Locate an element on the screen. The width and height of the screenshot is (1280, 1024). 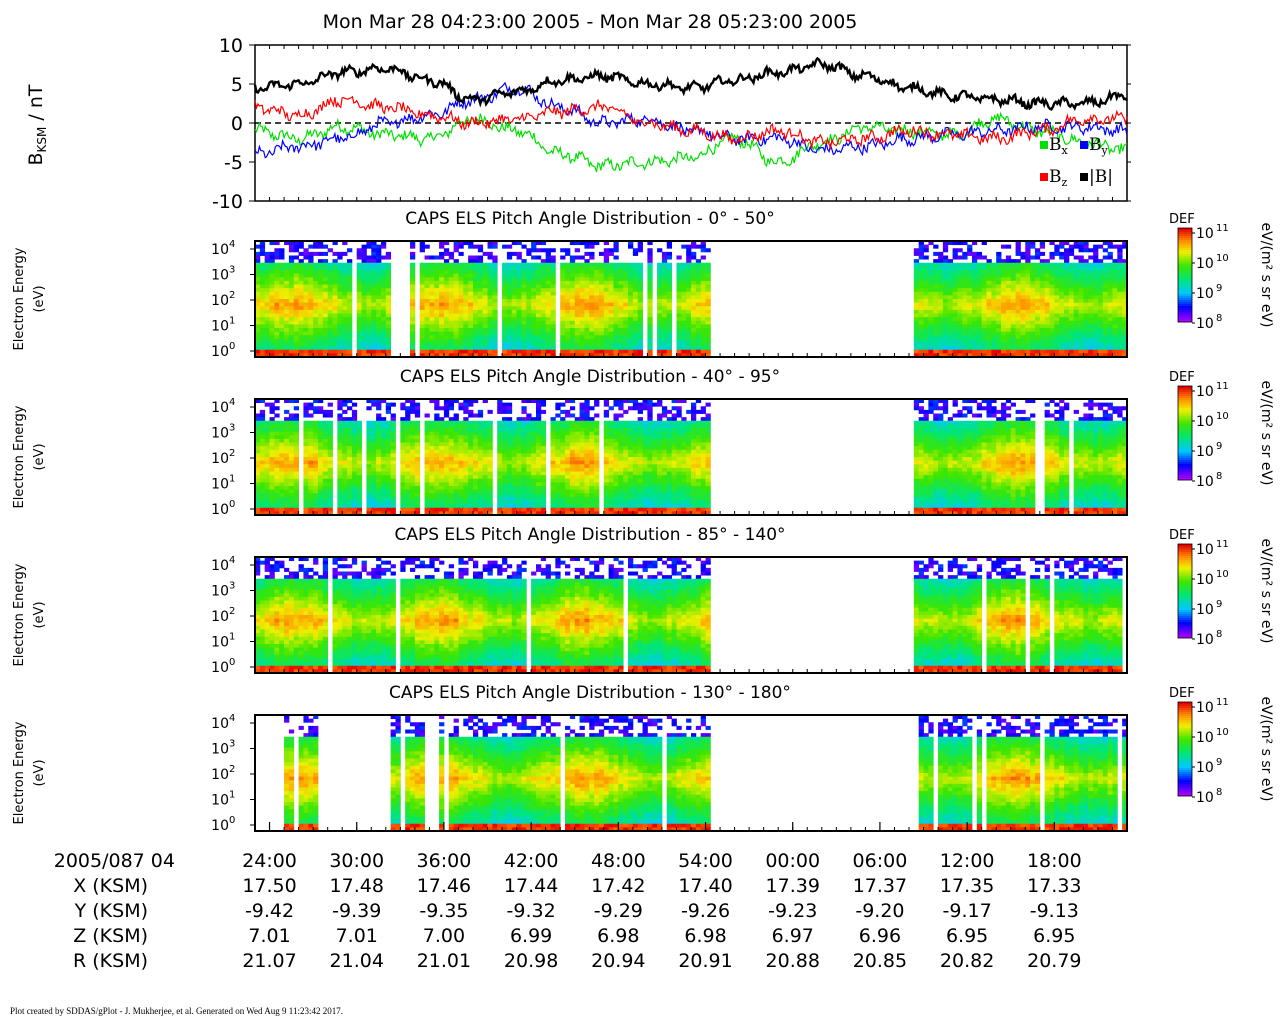
spectrogram-ytick-exponent: 3 is located at coordinates (232, 270).